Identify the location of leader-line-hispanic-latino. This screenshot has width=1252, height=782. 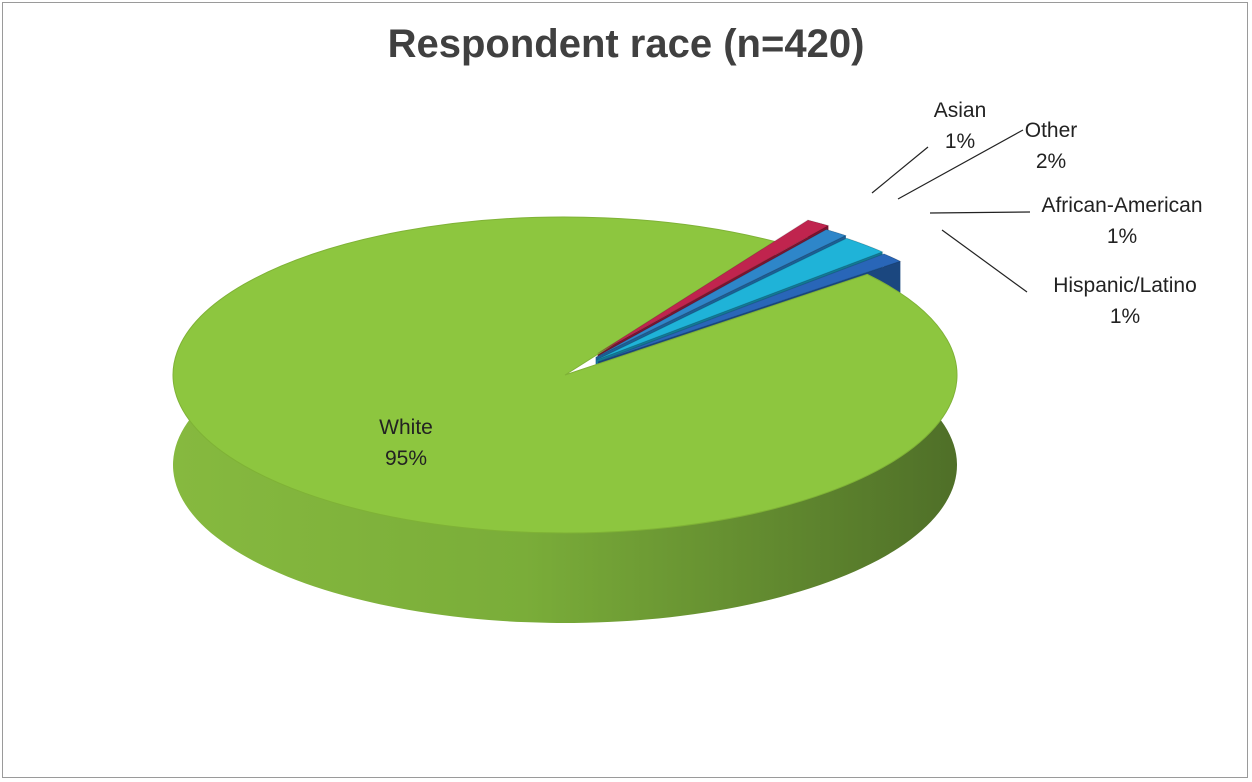
(984, 261).